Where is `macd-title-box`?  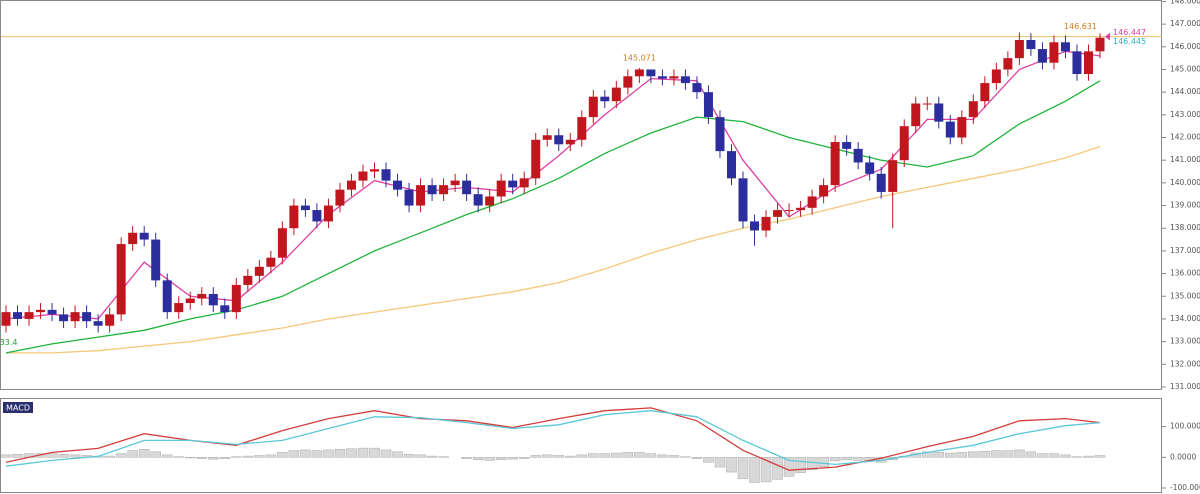 macd-title-box is located at coordinates (18, 407).